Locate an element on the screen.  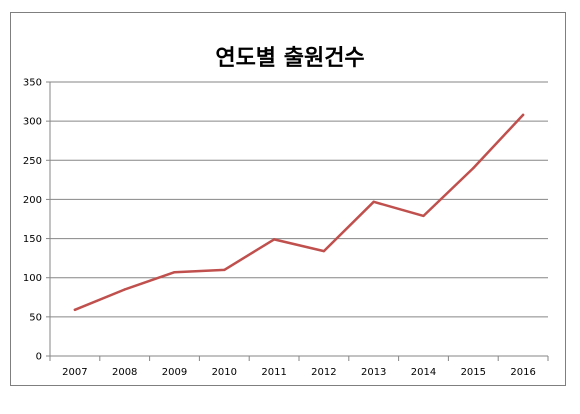
y-tick-label: 300 is located at coordinates (32, 122).